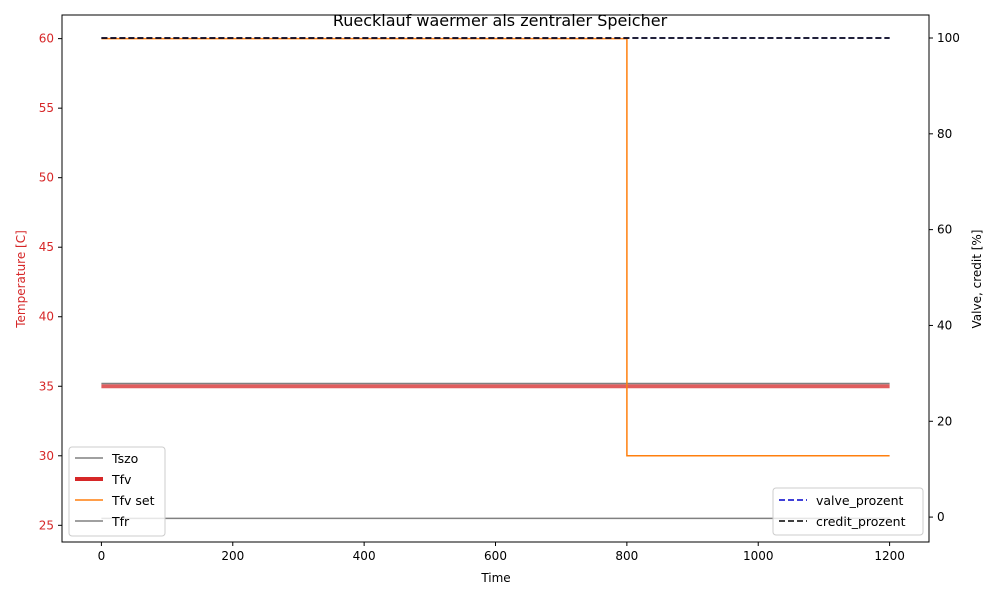 The height and width of the screenshot is (600, 1000). I want to click on legend-left-box, so click(117, 491).